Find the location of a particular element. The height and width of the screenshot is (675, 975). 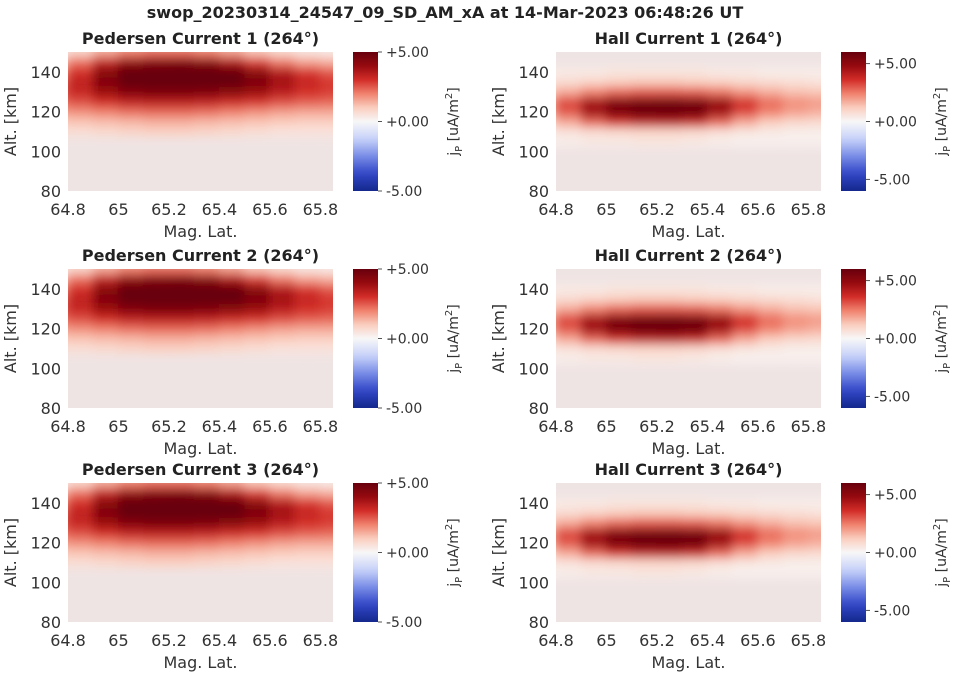

colorbar-label: jP [uA/m2] is located at coordinates (942, 338).